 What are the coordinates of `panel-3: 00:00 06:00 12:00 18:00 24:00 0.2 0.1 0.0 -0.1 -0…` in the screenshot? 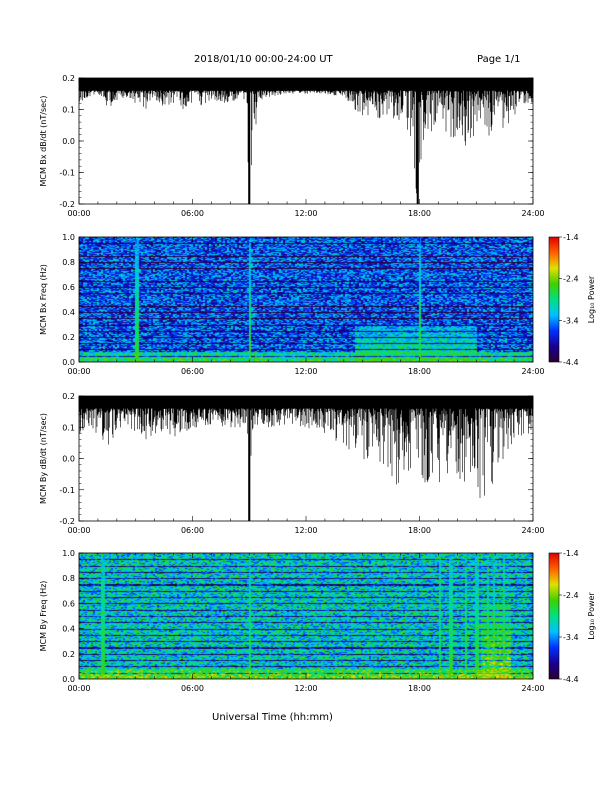 It's located at (292, 463).